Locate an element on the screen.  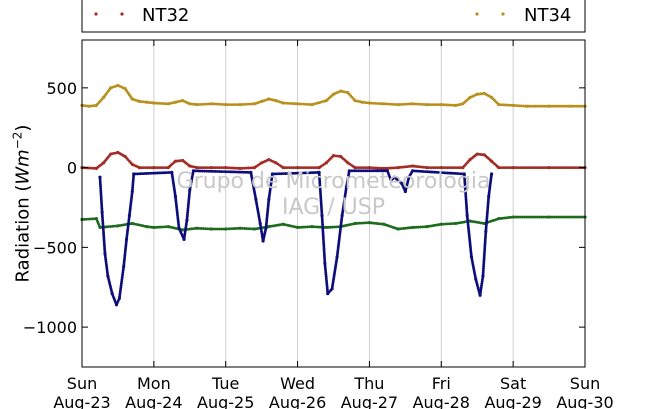
y-tick-label: −500 is located at coordinates (55, 247).